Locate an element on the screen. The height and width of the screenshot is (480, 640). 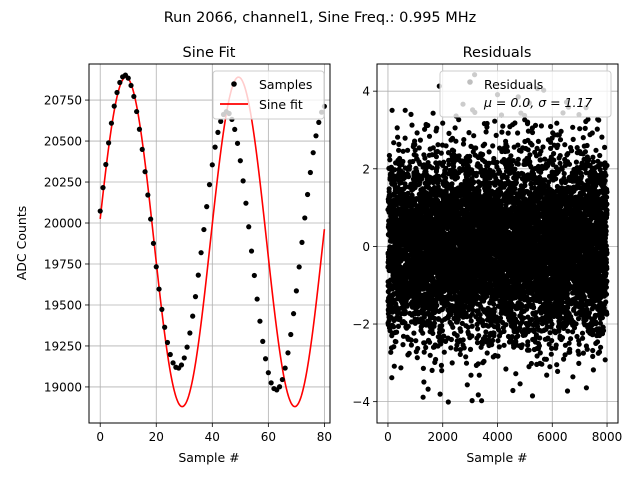
x-tick-label: 60 is located at coordinates (268, 437).